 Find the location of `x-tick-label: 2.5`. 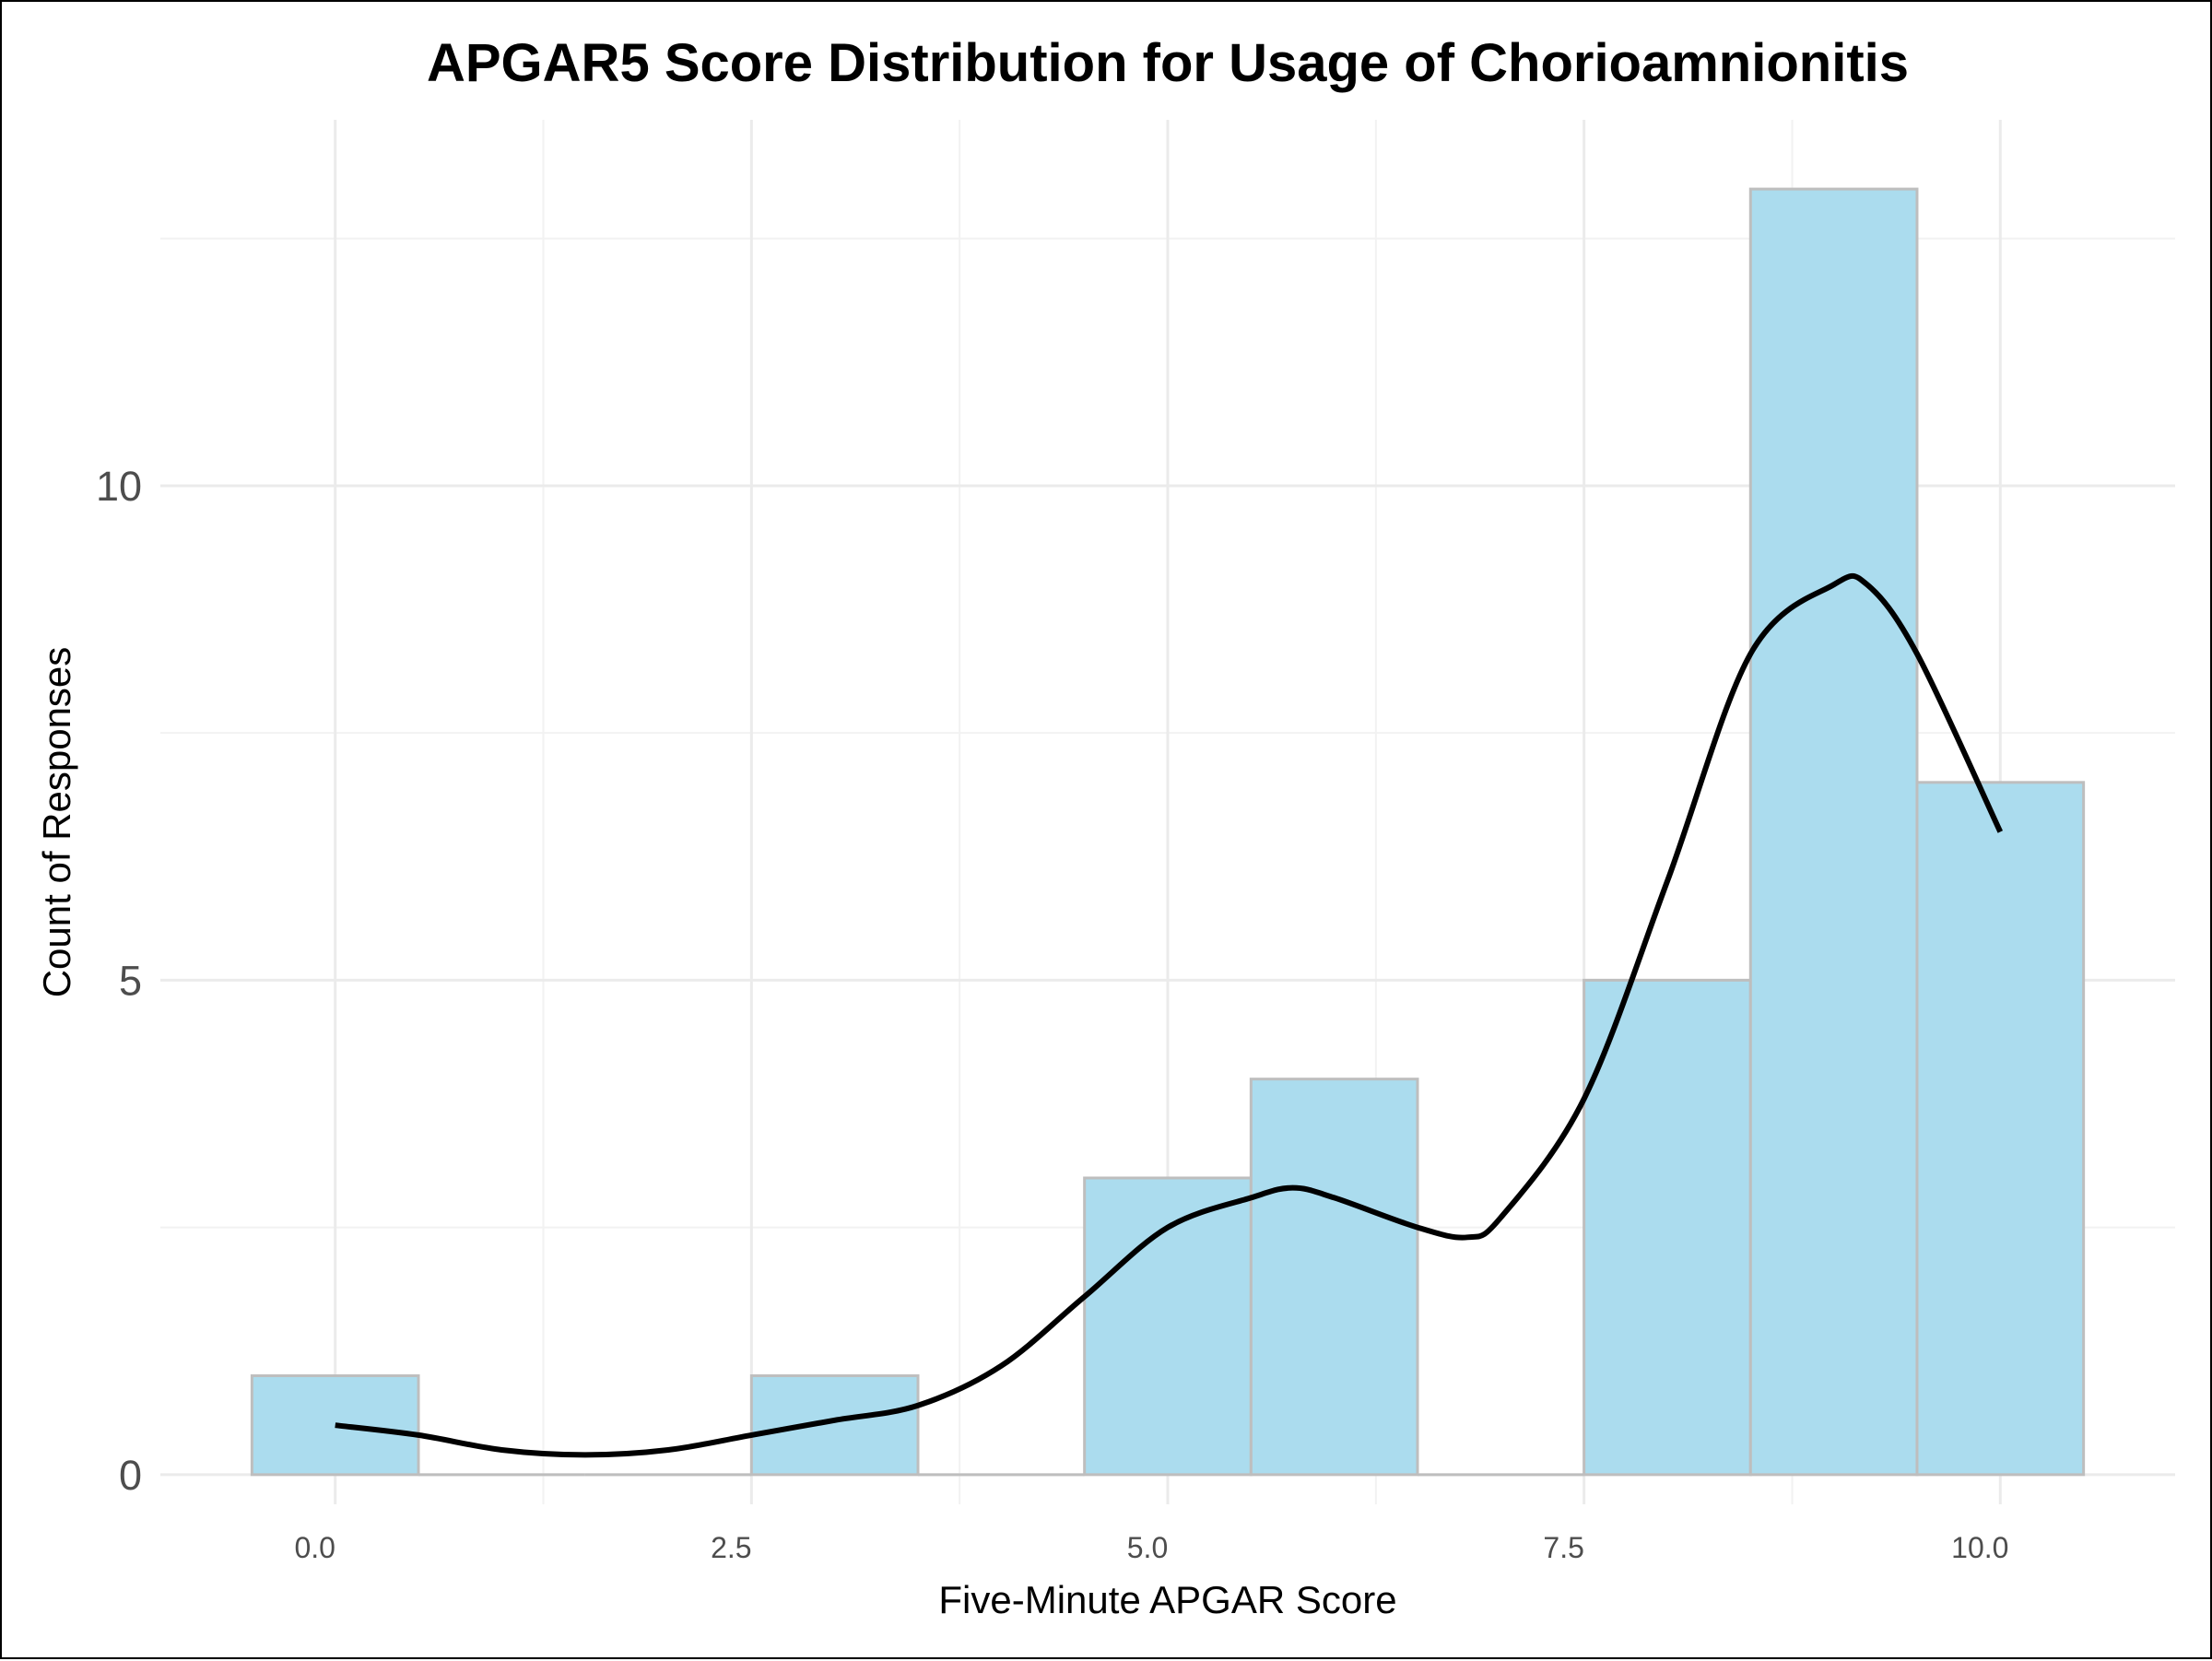

x-tick-label: 2.5 is located at coordinates (731, 1547).